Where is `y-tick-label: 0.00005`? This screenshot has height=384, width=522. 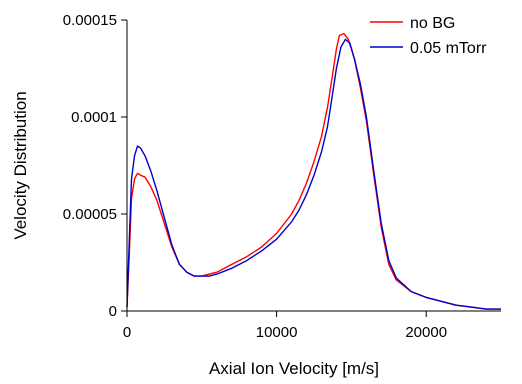
y-tick-label: 0.00005 is located at coordinates (90, 214).